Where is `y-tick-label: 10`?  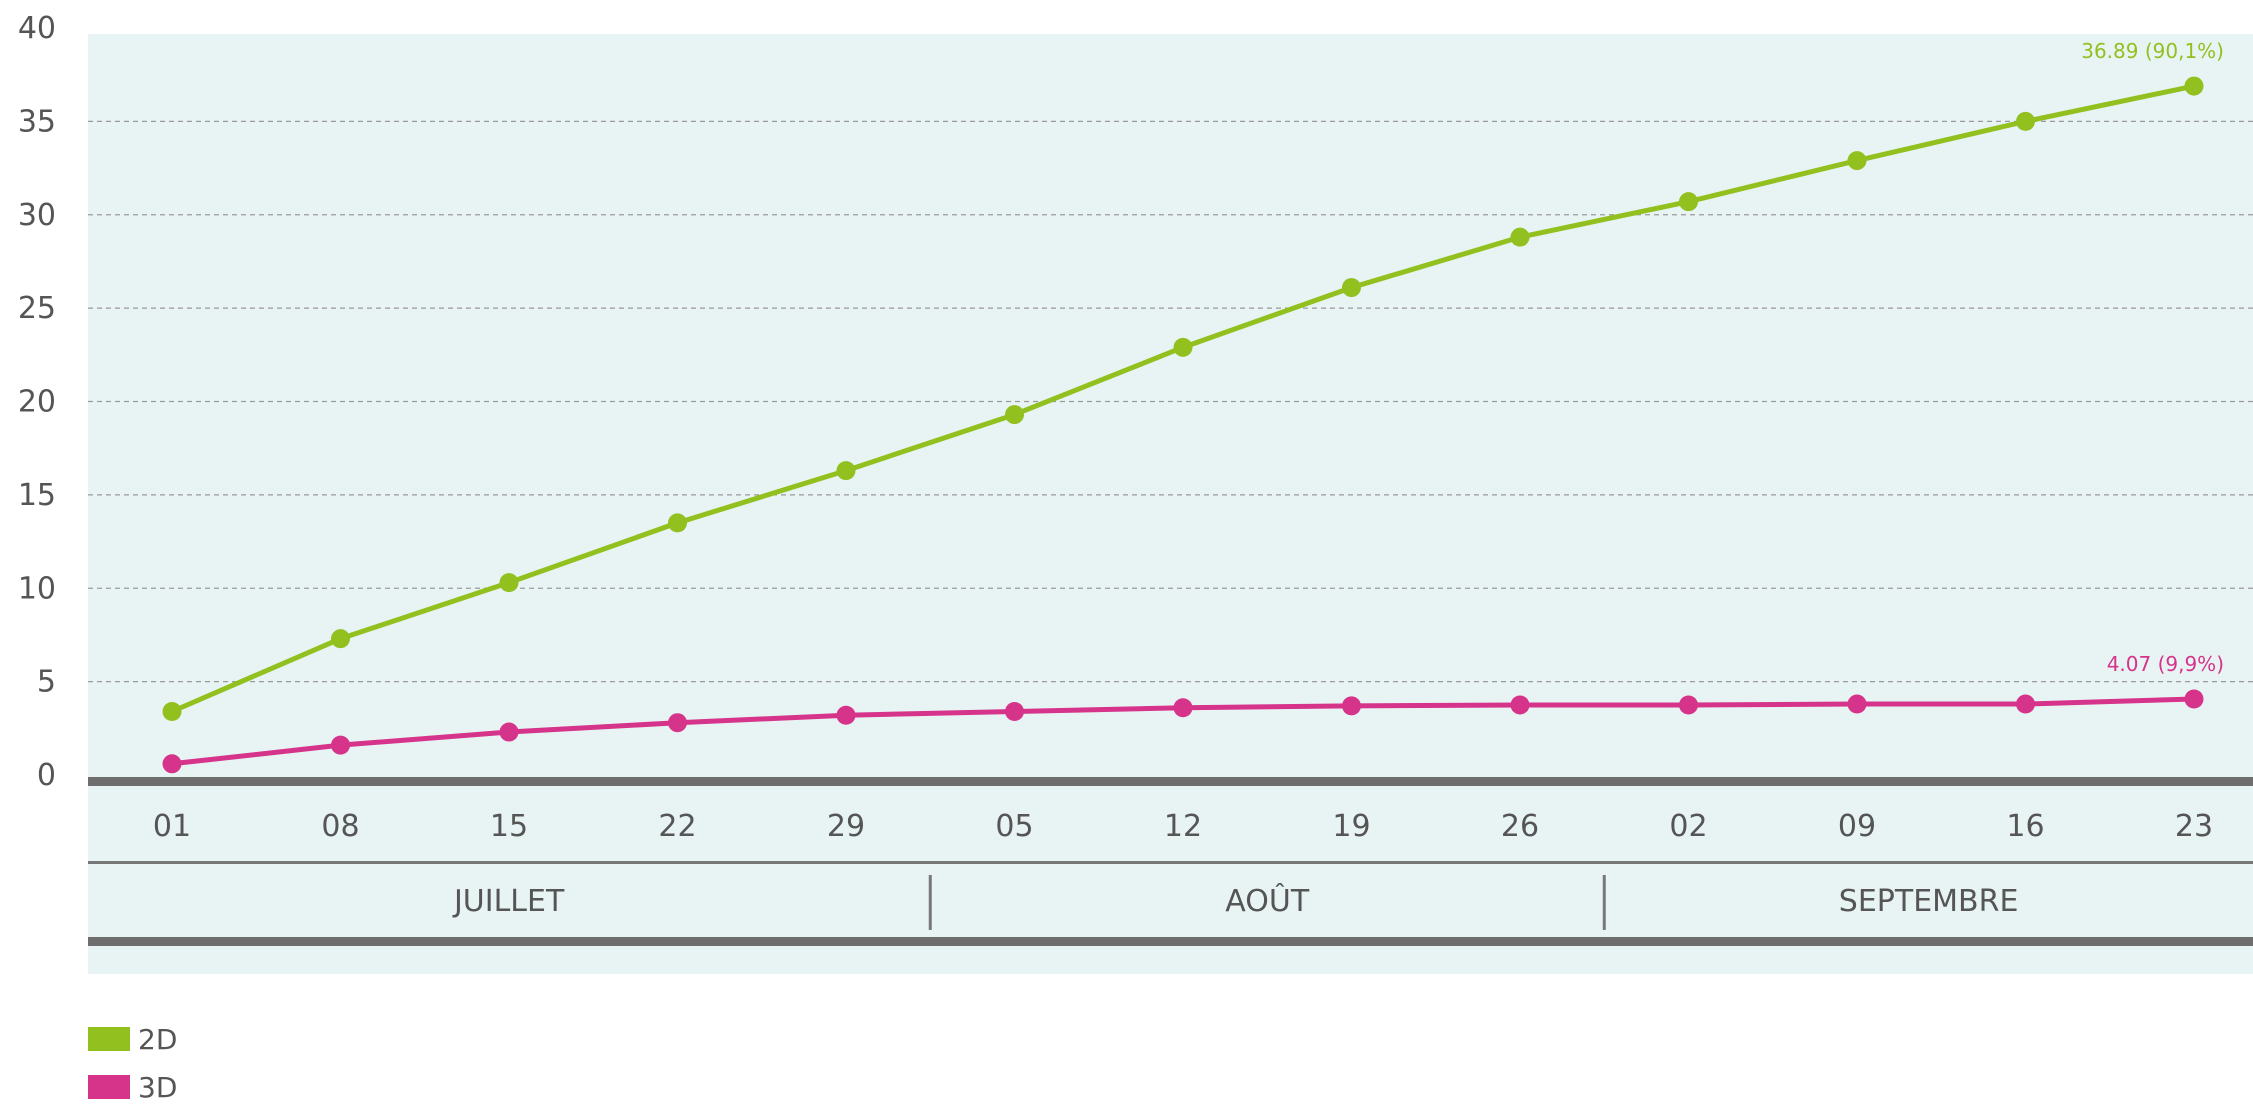
y-tick-label: 10 is located at coordinates (37, 588).